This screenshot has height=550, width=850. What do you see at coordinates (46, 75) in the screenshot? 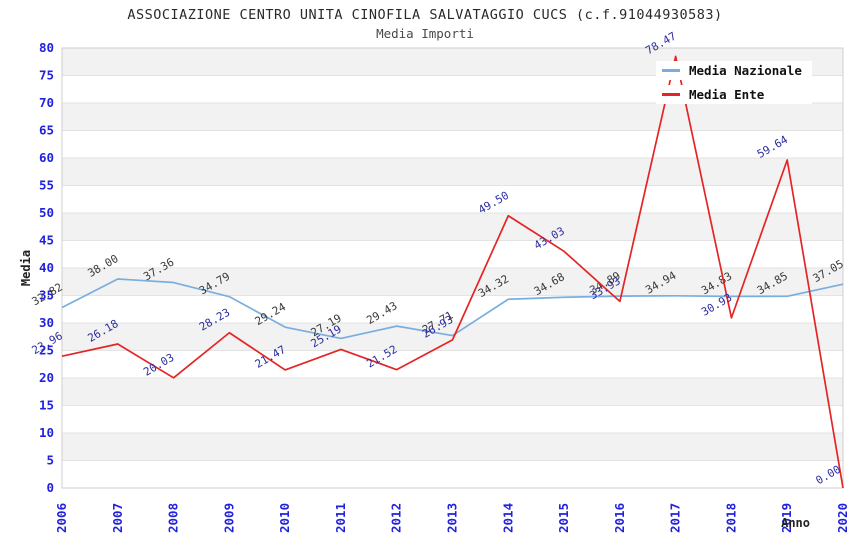
I see `y-tick-label: 75` at bounding box center [46, 75].